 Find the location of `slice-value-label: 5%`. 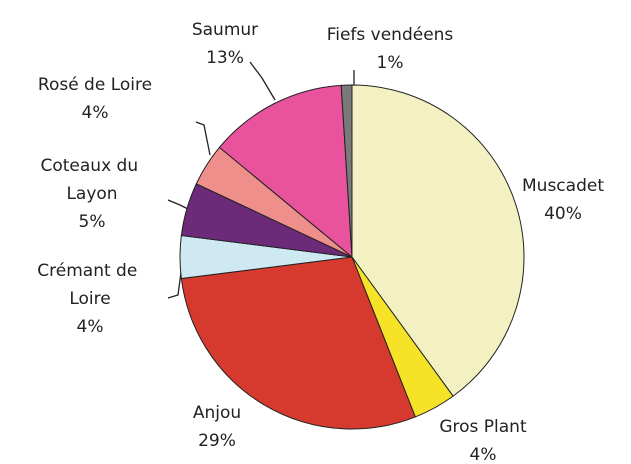

slice-value-label: 5% is located at coordinates (92, 222).